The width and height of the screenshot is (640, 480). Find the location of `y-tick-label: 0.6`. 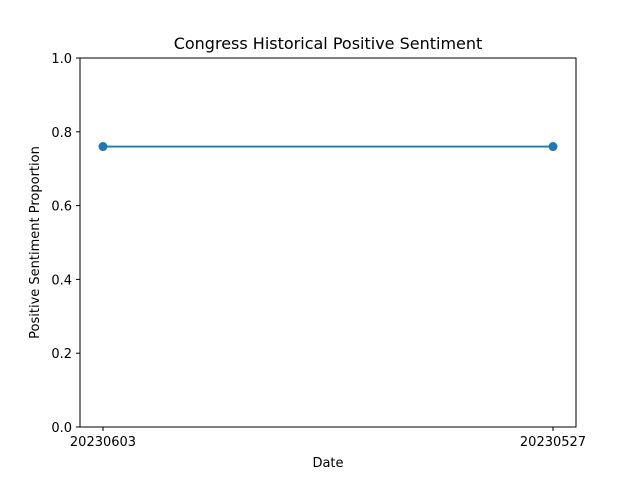

y-tick-label: 0.6 is located at coordinates (61, 207).